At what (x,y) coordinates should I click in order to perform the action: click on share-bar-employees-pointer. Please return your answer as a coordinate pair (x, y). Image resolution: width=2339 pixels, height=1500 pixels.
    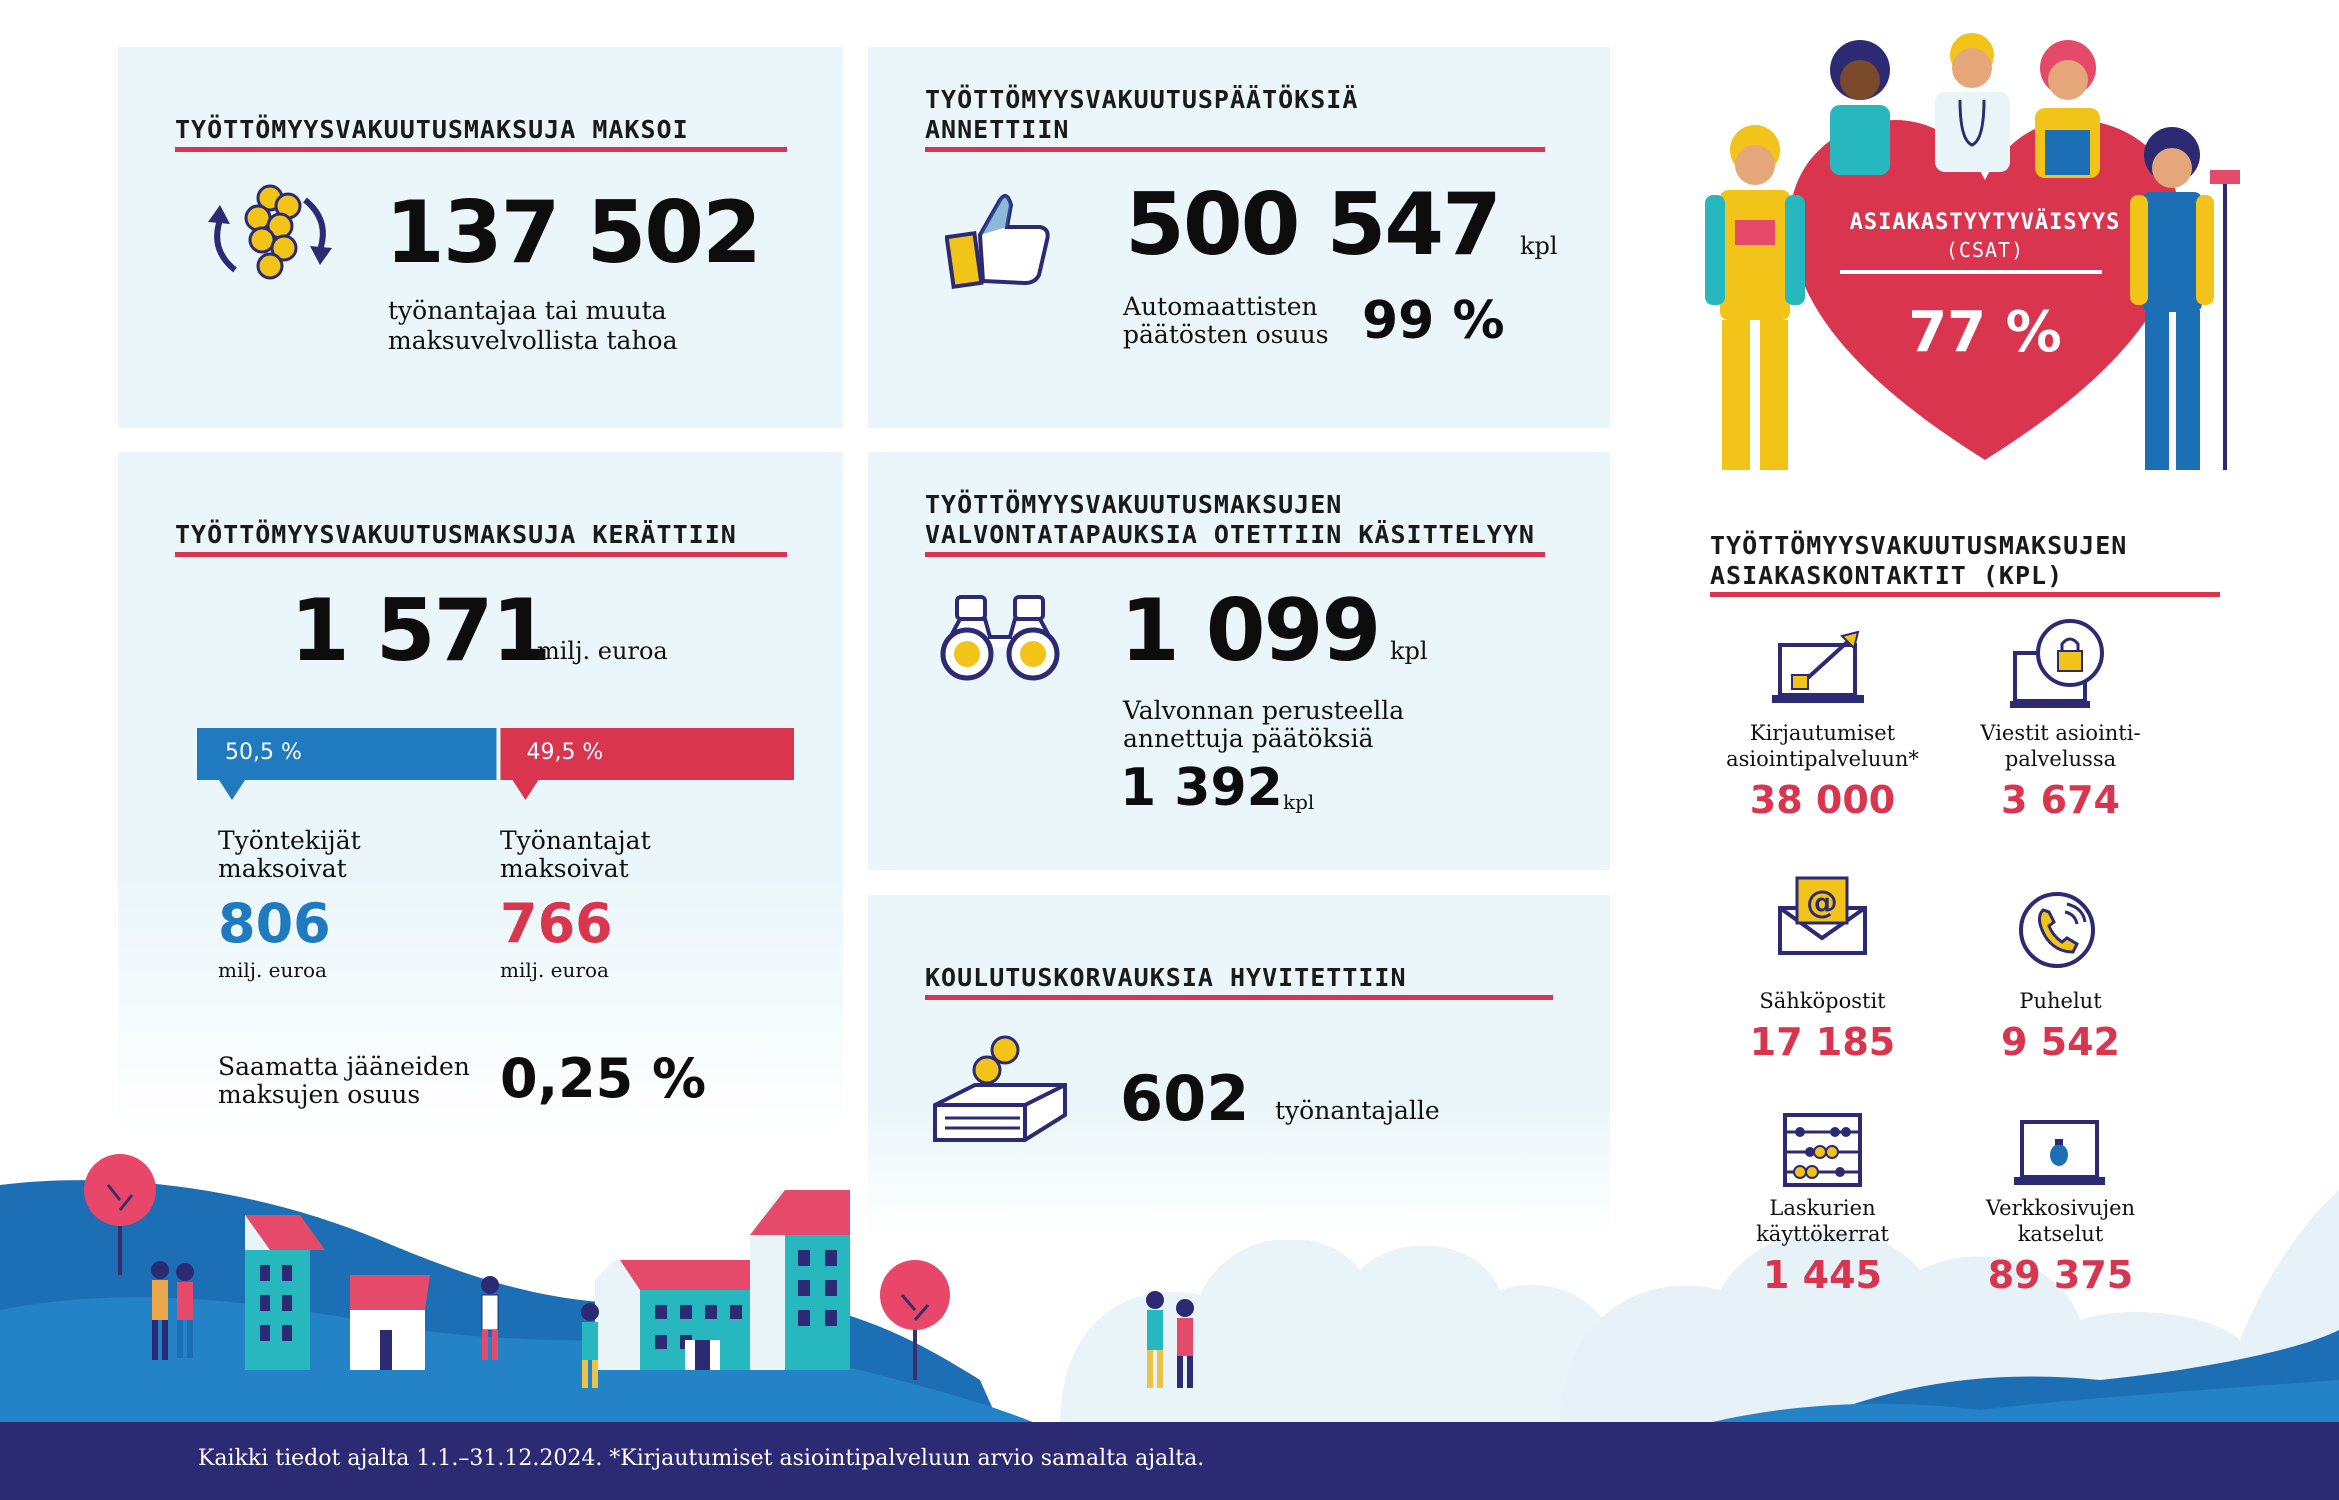
    Looking at the image, I should click on (232, 790).